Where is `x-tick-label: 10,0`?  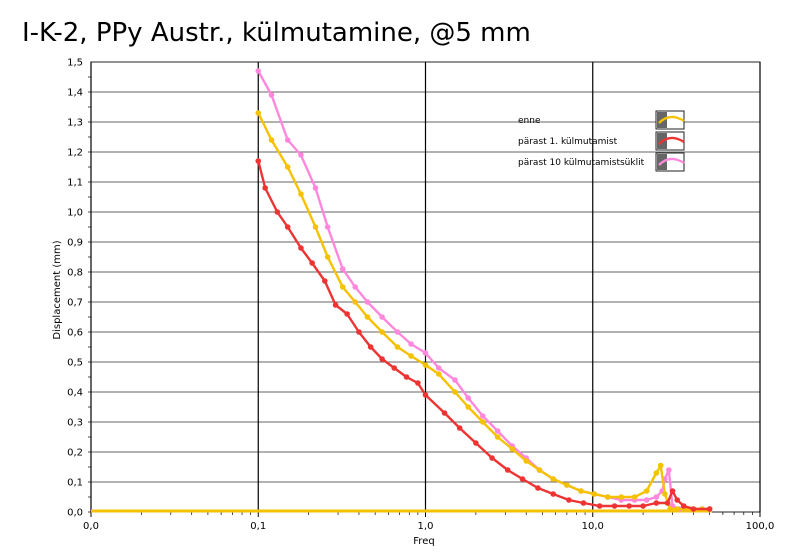 x-tick-label: 10,0 is located at coordinates (593, 526).